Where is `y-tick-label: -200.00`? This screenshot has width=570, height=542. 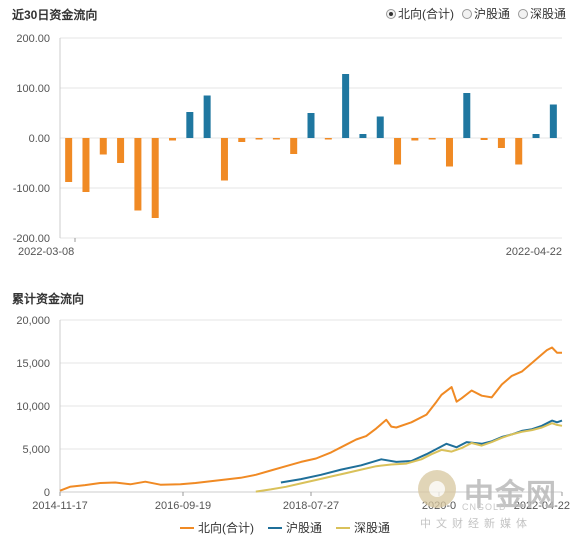
y-tick-label: -200.00 is located at coordinates (31, 239).